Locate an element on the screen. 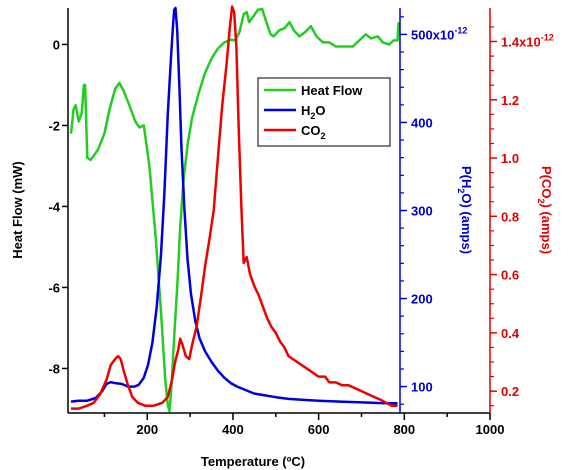 The width and height of the screenshot is (572, 470). co2-axis-tick-label: 0.6 is located at coordinates (510, 275).